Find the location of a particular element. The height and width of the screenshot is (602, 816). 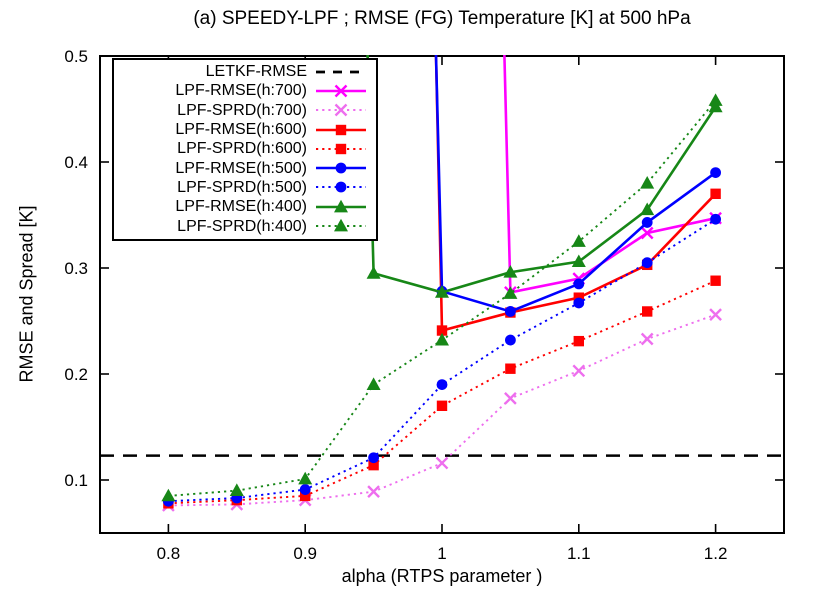

legend-entry: LPF-SPRD(h:400) is located at coordinates (245, 225).